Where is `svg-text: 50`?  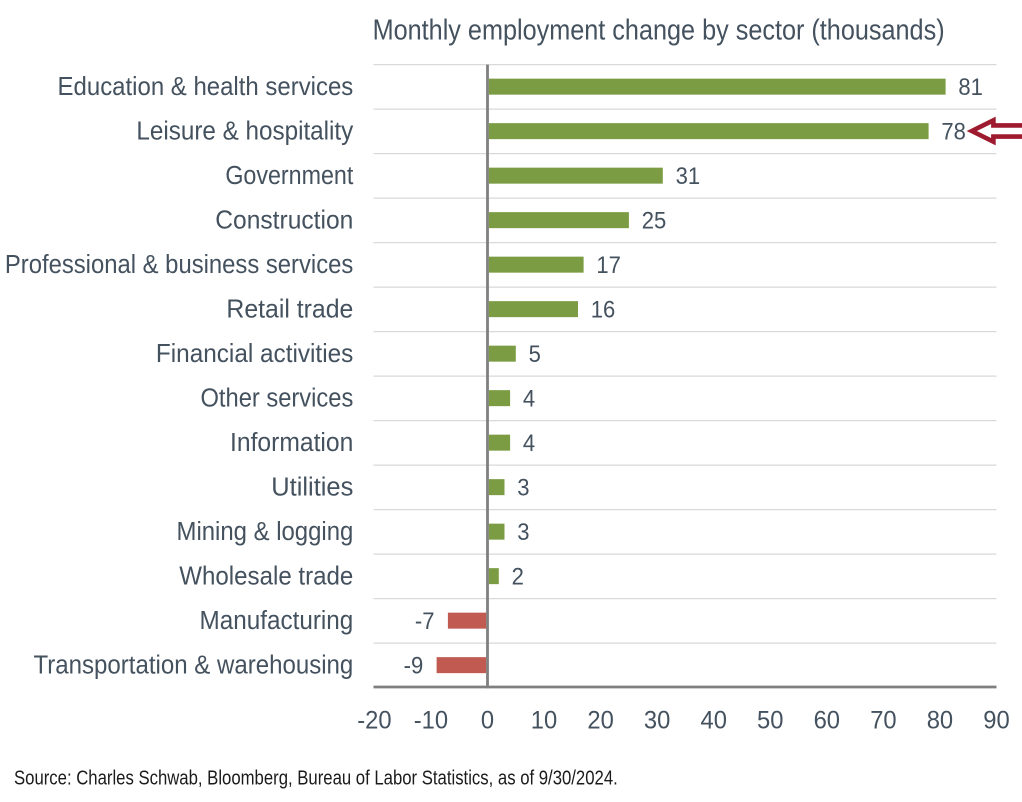
svg-text: 50 is located at coordinates (770, 721).